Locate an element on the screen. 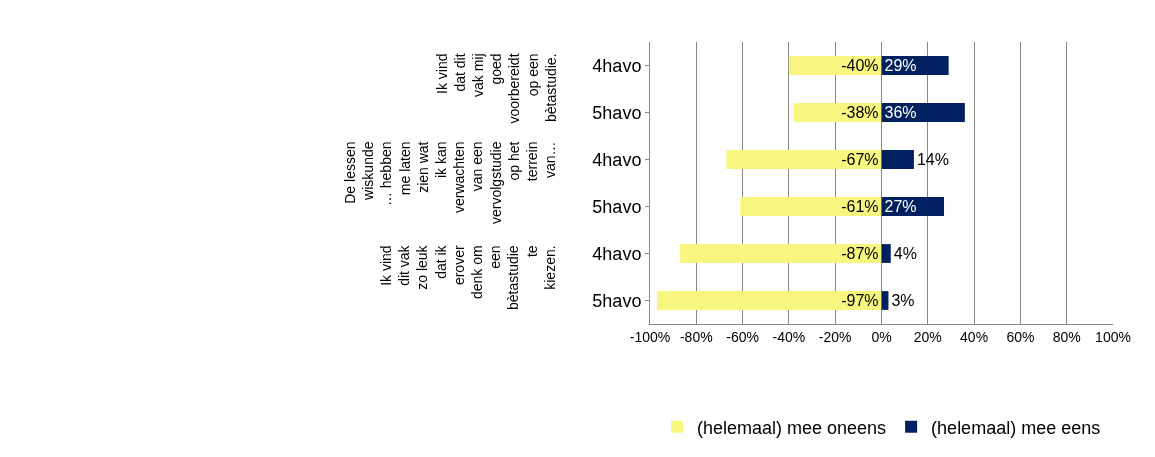 This screenshot has height=457, width=1155. text: Ik vind dit vak zo leuk dat ik erover denk om een bètastudie te kiezen. is located at coordinates (468, 277).